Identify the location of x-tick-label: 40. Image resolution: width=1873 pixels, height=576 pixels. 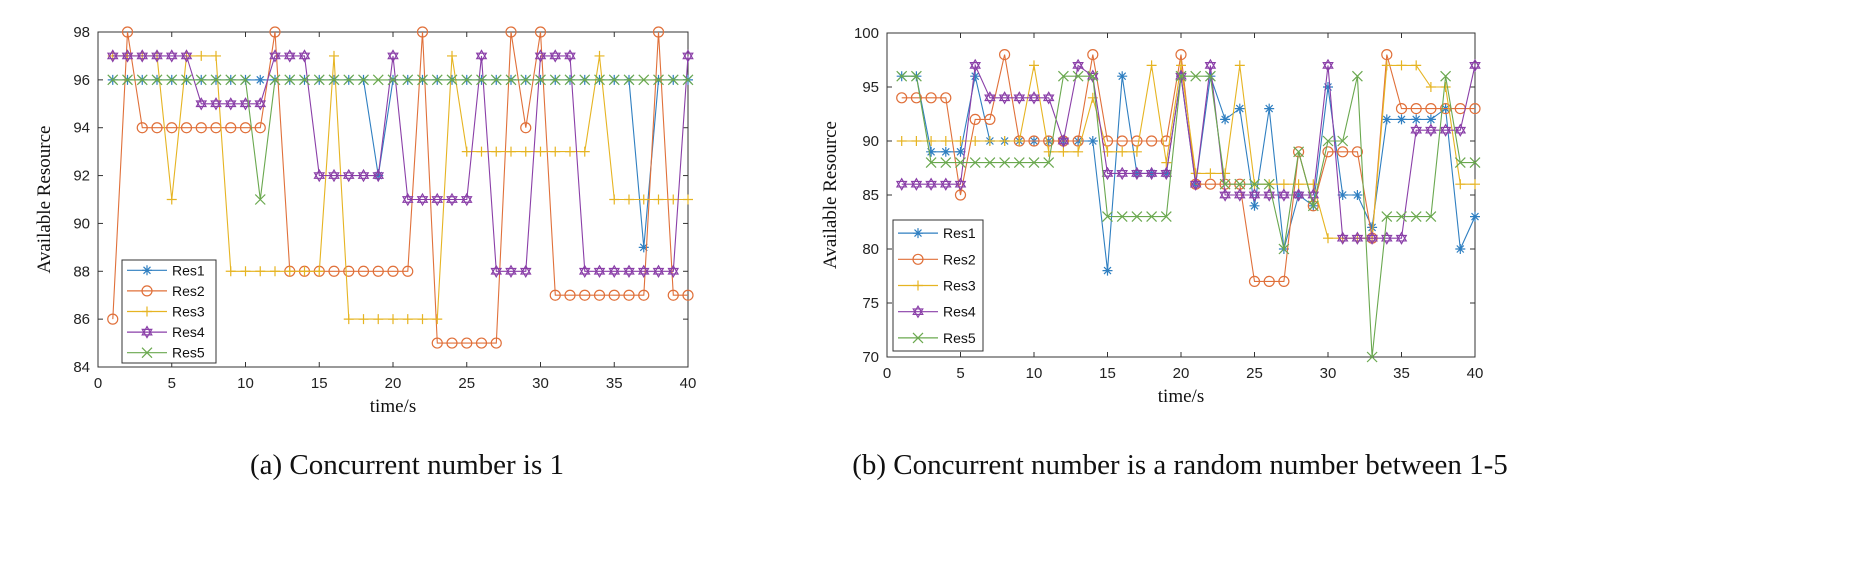
(1475, 373).